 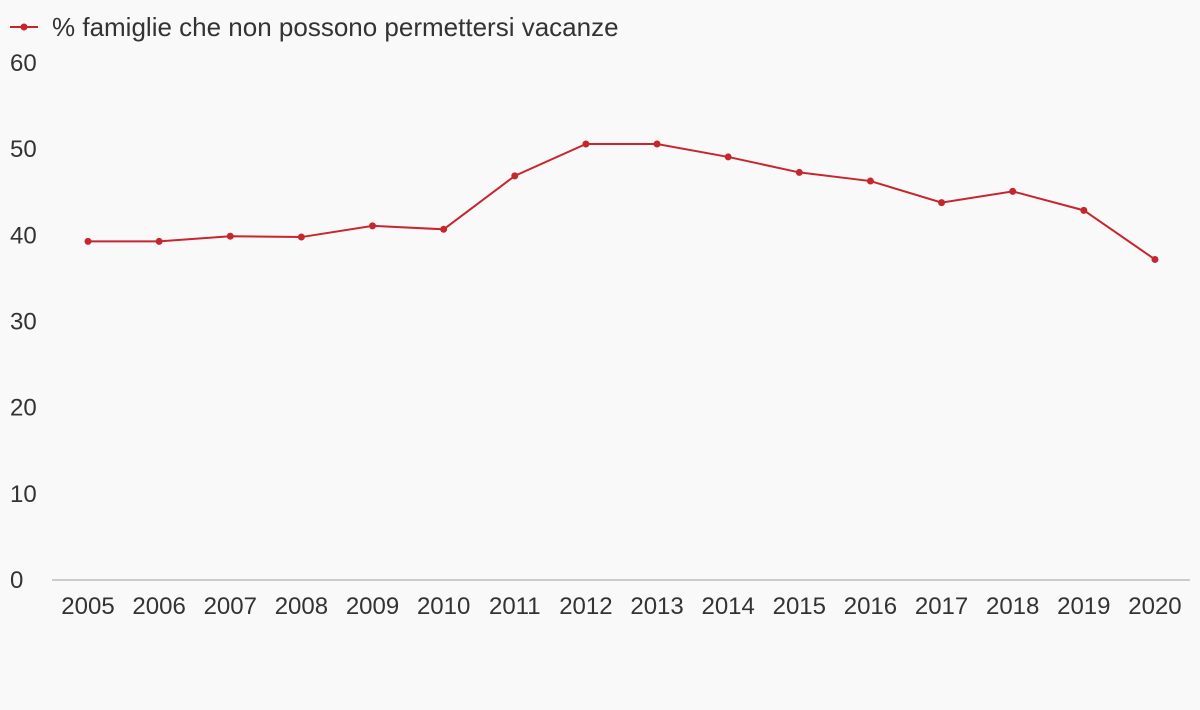 I want to click on x-tick-label: 2009, so click(x=372, y=606).